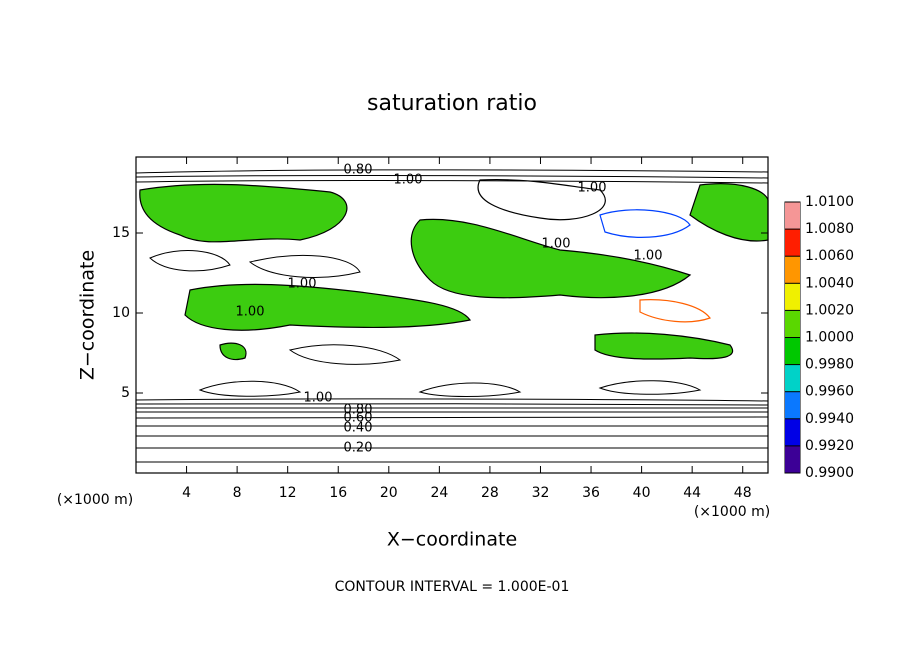  What do you see at coordinates (642, 493) in the screenshot?
I see `x-tick-label: 40` at bounding box center [642, 493].